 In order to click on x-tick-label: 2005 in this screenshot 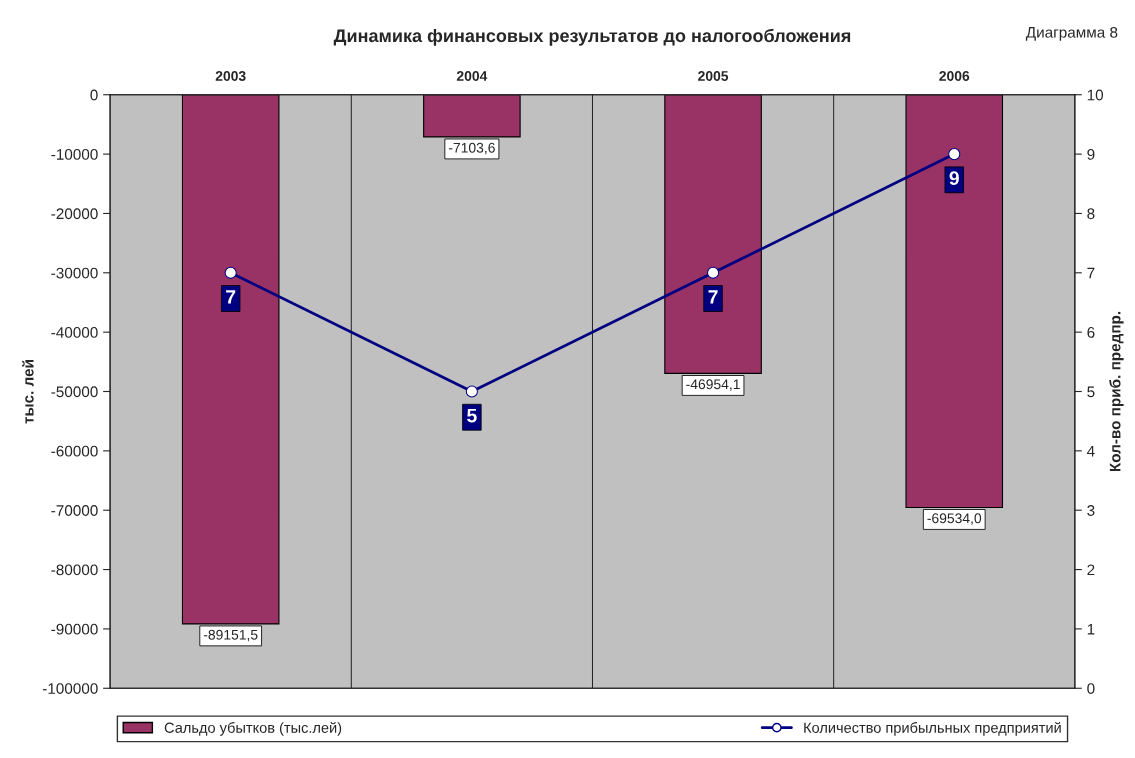, I will do `click(713, 76)`.